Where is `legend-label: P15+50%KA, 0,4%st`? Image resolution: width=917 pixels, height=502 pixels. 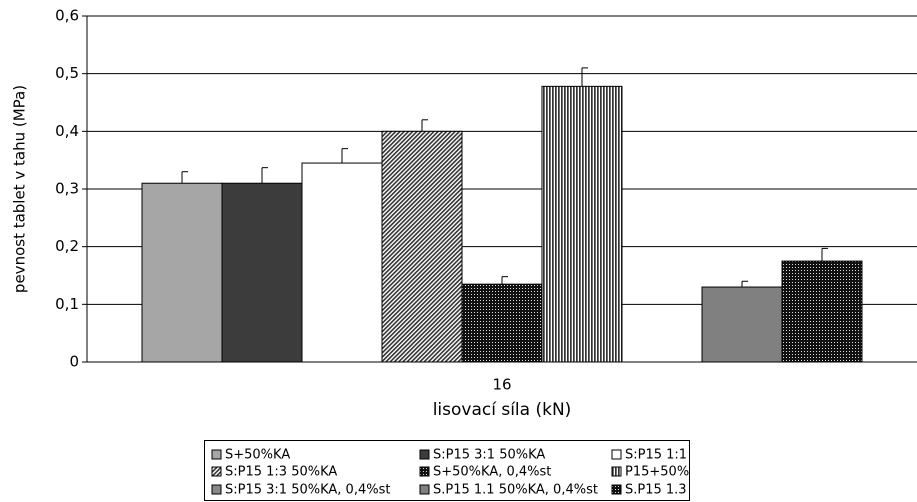 legend-label: P15+50%KA, 0,4%st is located at coordinates (692, 472).